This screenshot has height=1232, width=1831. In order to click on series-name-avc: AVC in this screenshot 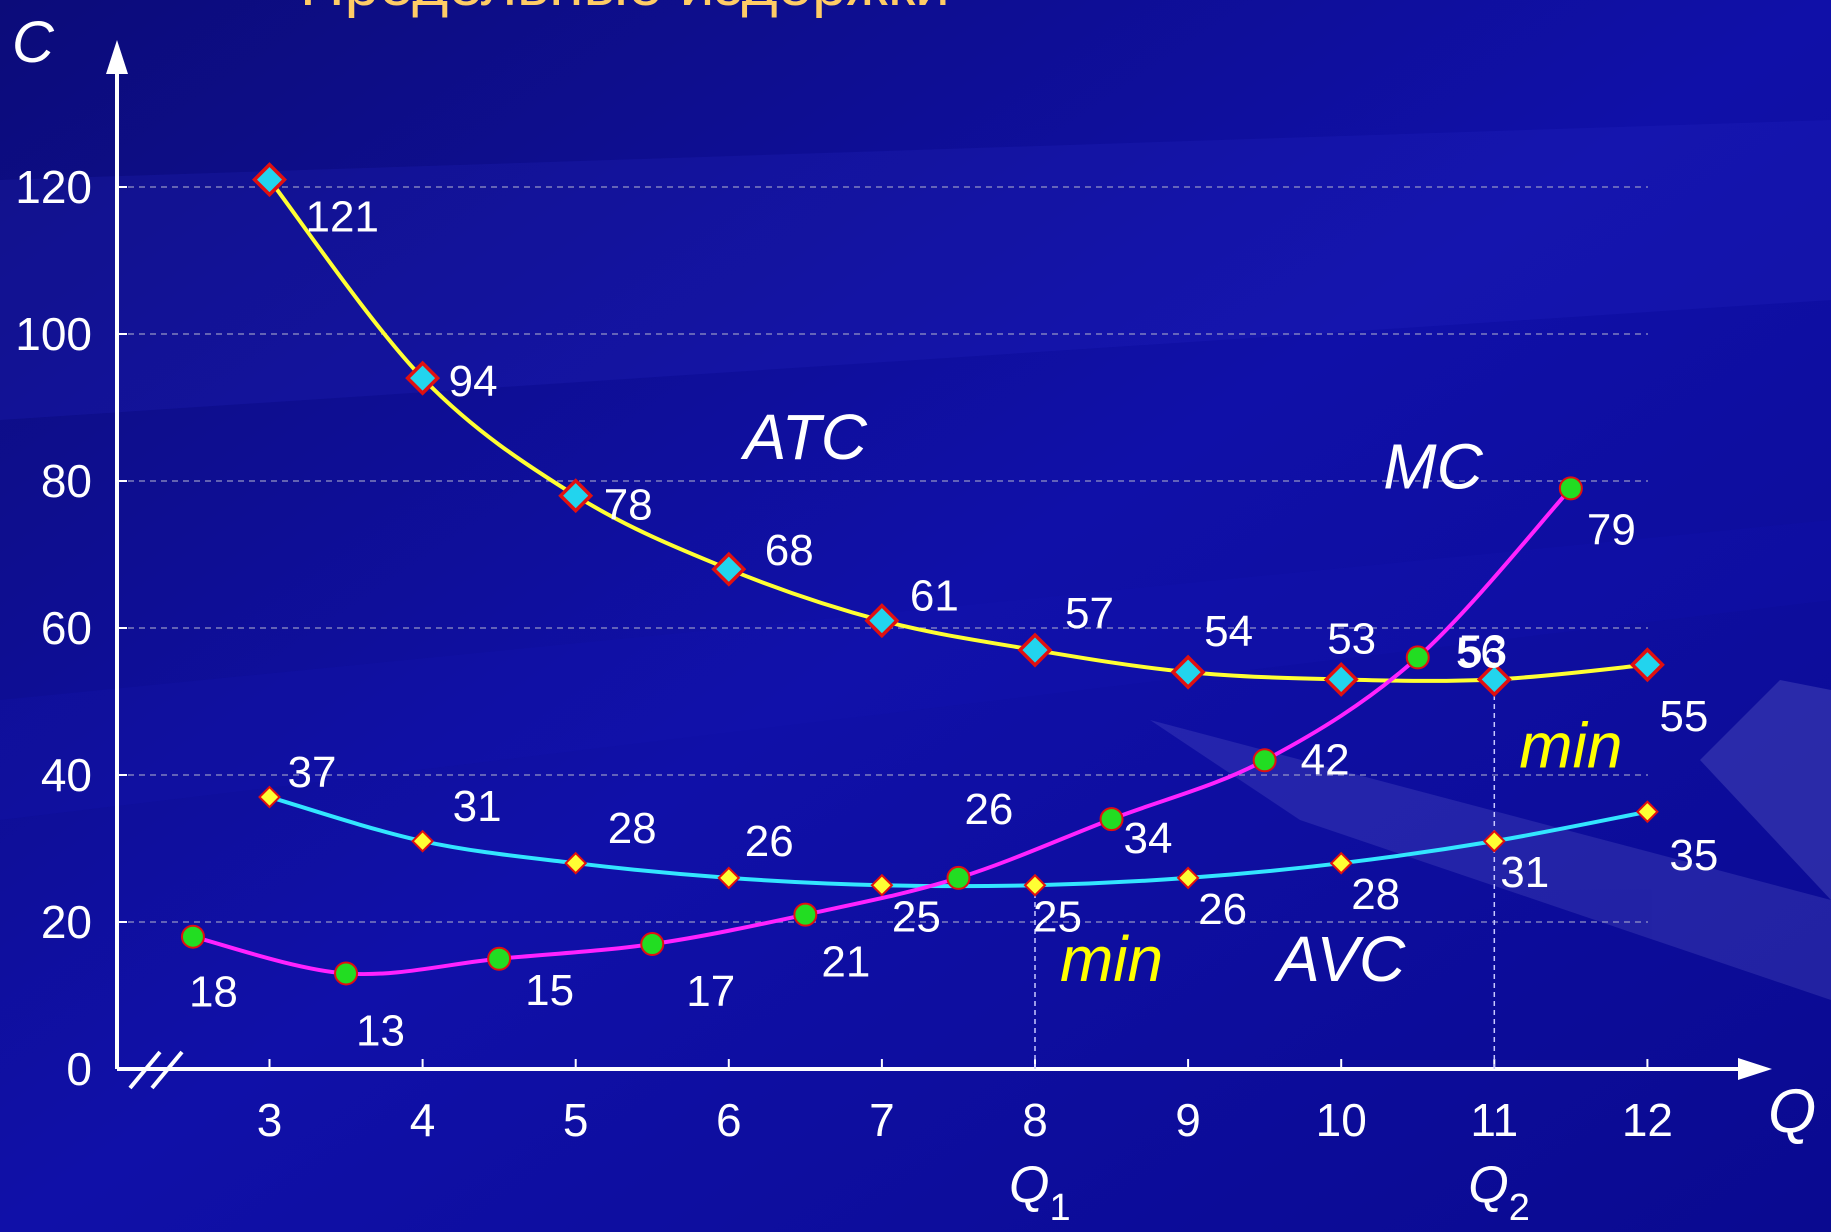, I will do `click(1339, 959)`.